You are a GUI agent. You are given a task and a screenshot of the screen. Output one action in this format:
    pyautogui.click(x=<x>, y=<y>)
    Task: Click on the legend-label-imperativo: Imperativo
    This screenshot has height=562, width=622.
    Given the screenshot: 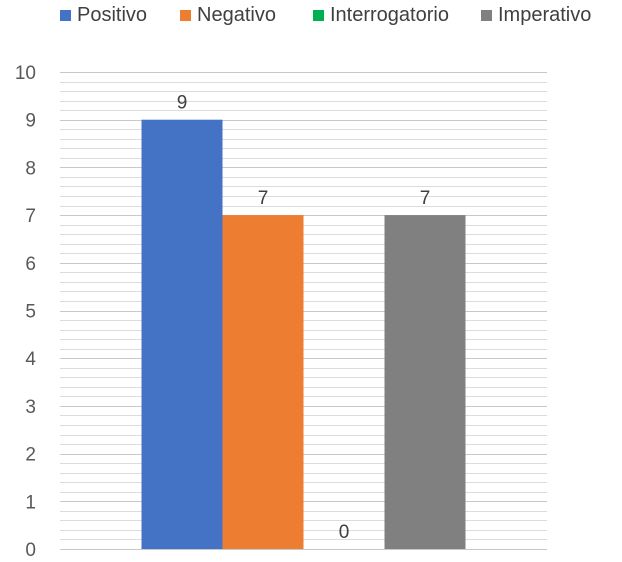 What is the action you would take?
    pyautogui.click(x=545, y=15)
    